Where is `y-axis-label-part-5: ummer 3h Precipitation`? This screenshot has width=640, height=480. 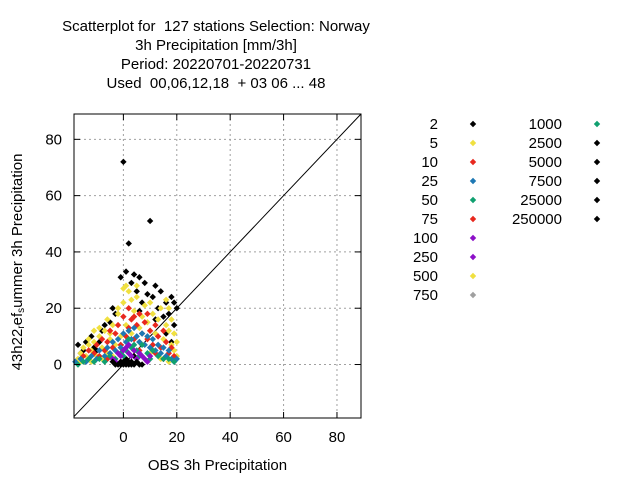 y-axis-label-part-5: ummer 3h Precipitation is located at coordinates (17, 231).